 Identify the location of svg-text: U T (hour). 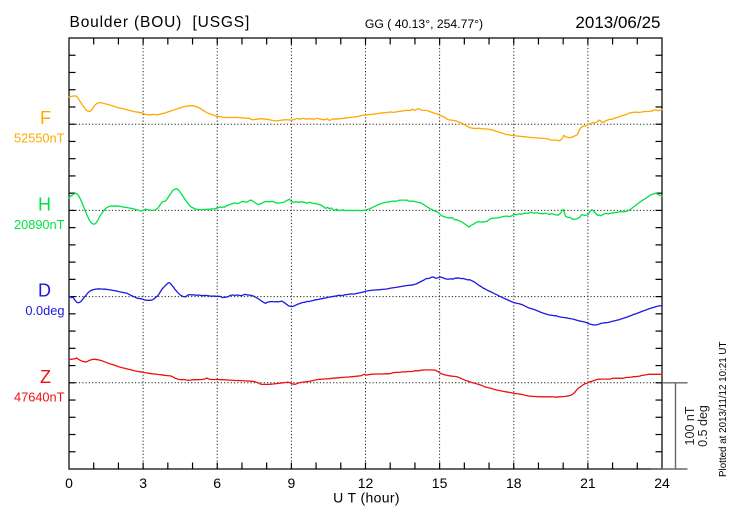
(366, 498).